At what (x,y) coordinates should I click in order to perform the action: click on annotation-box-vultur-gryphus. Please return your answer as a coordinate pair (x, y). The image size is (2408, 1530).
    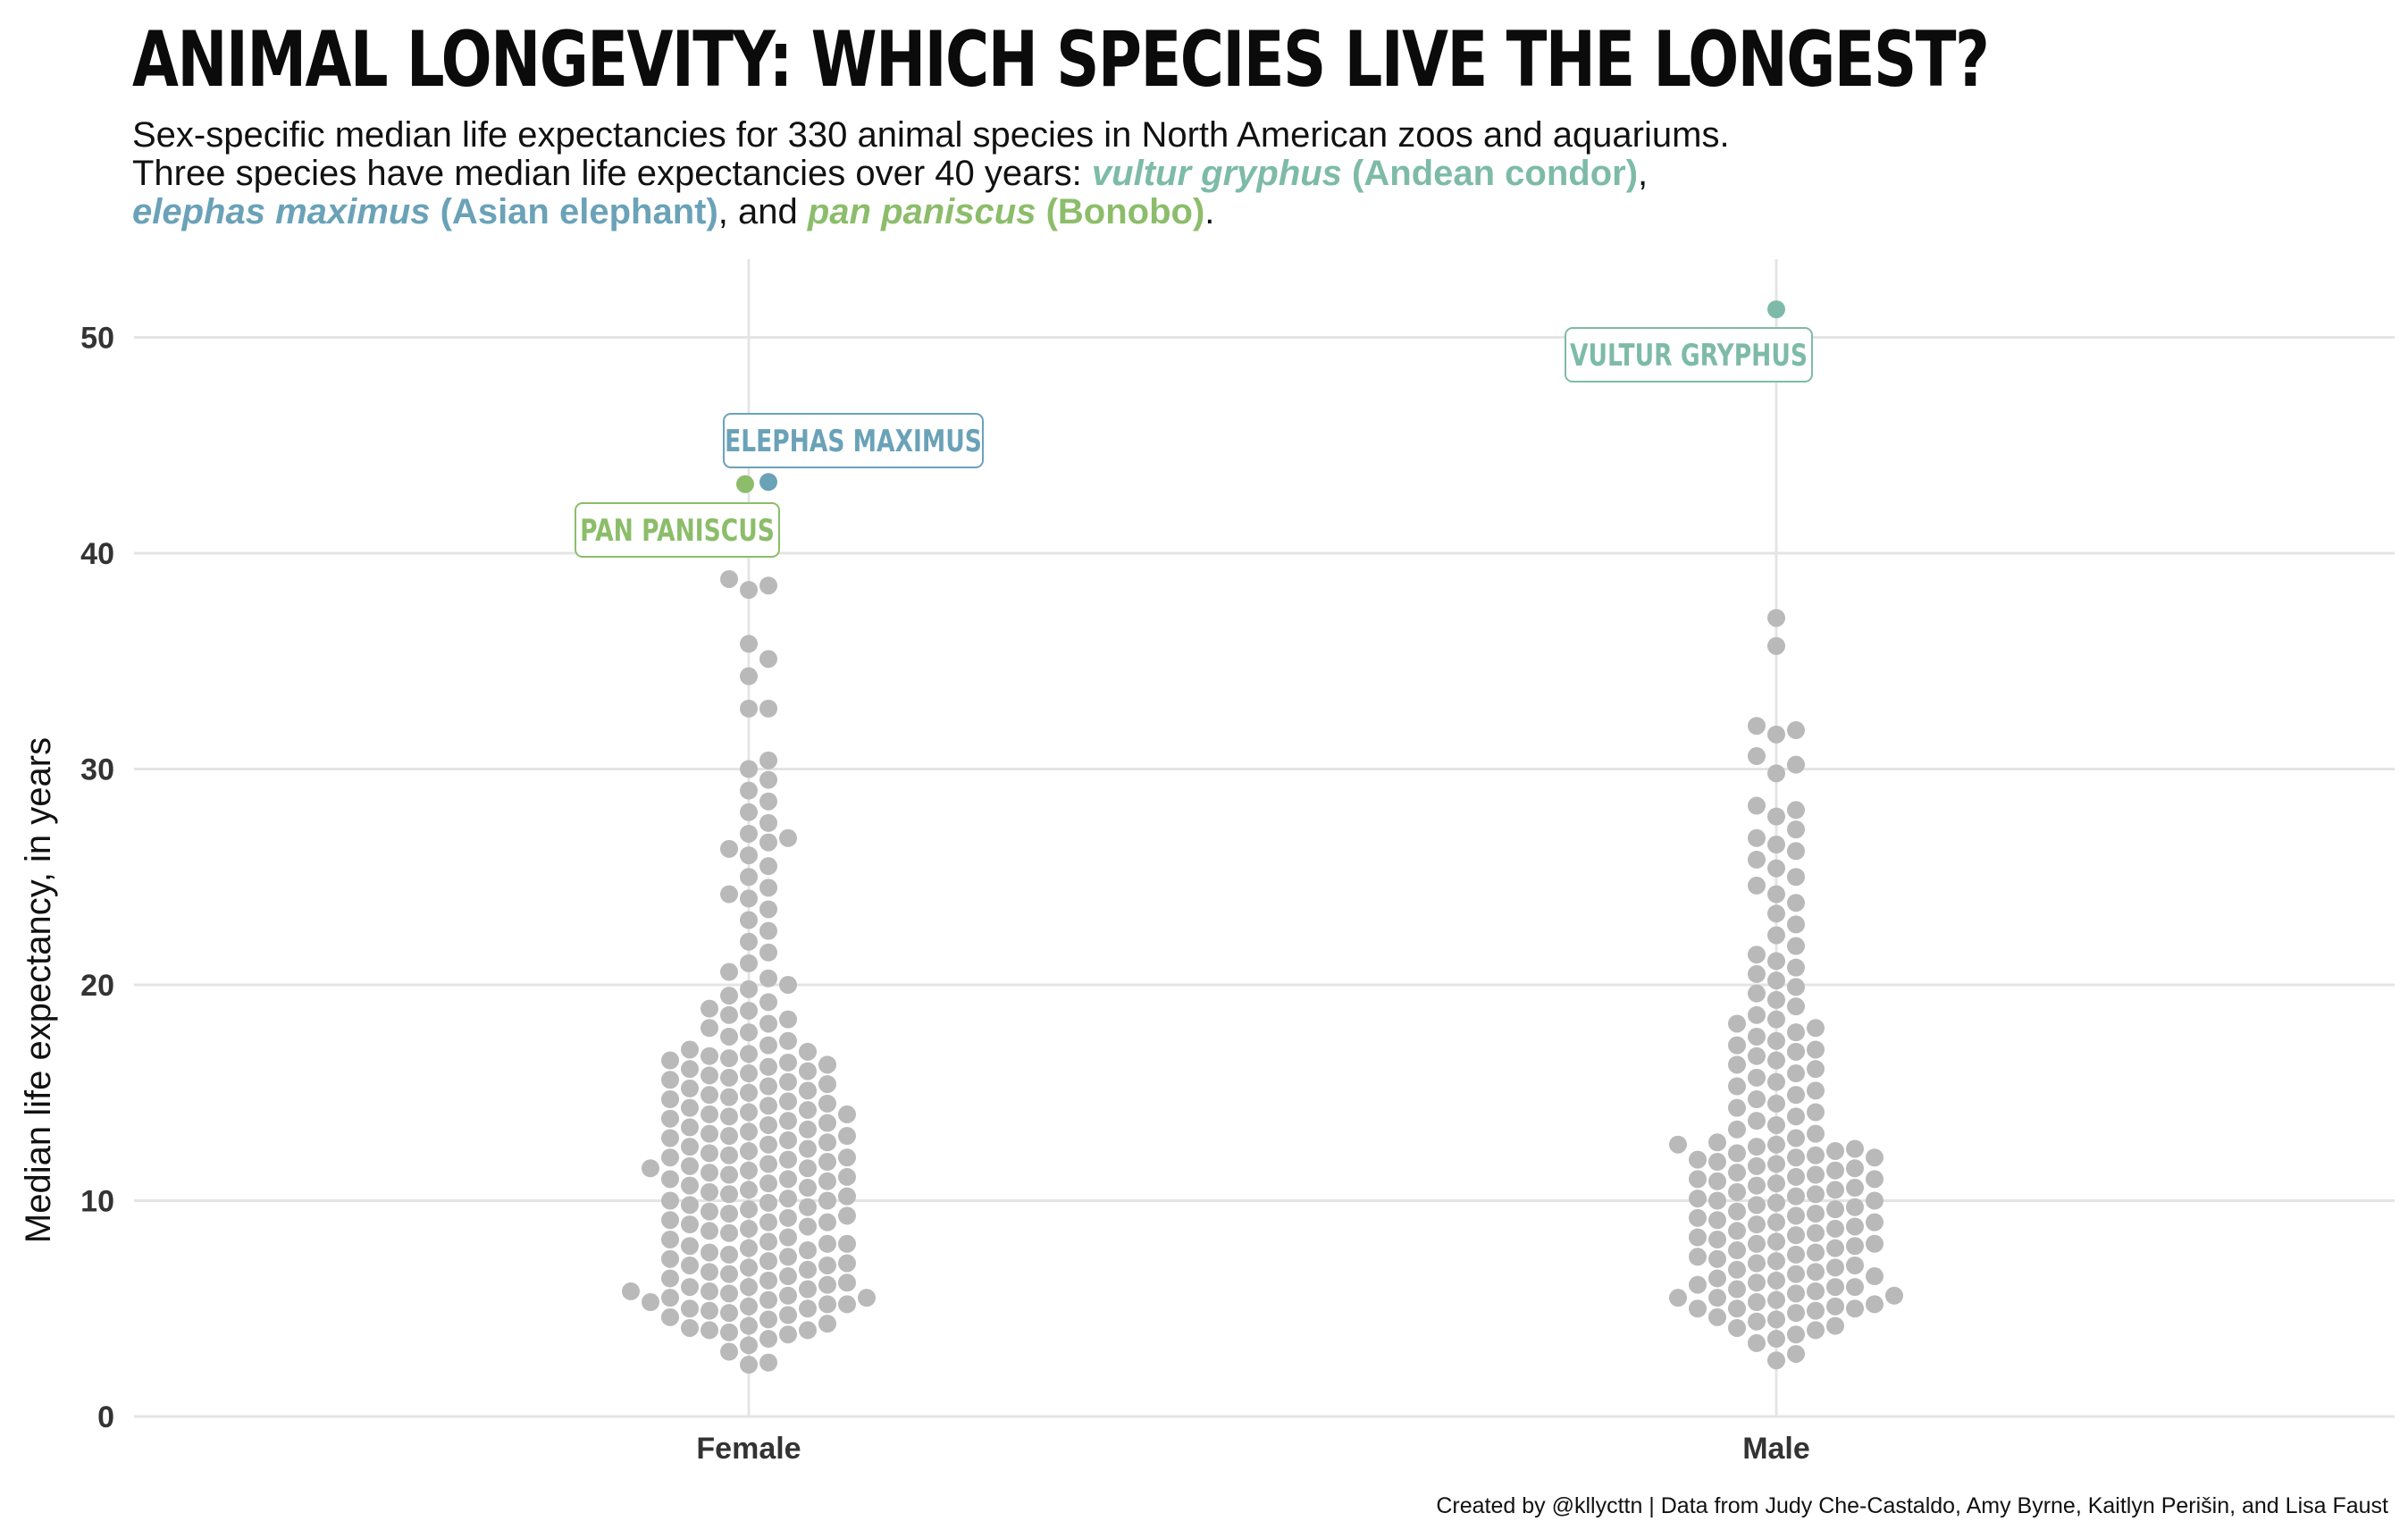
    Looking at the image, I should click on (1689, 354).